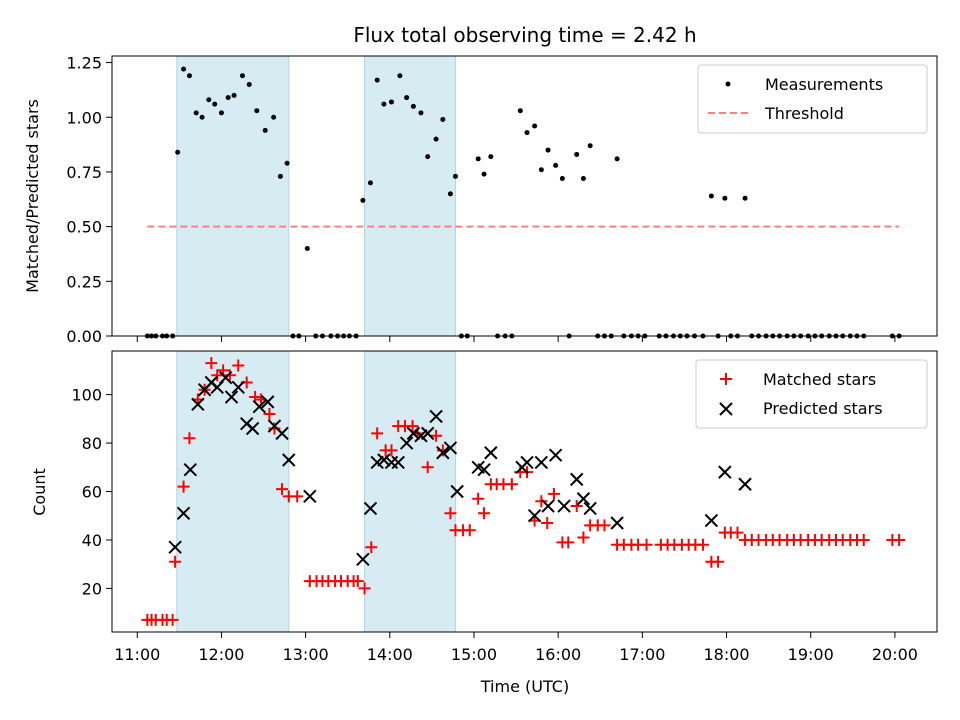 The height and width of the screenshot is (720, 960). What do you see at coordinates (728, 84) in the screenshot?
I see `measurements-legend-marker` at bounding box center [728, 84].